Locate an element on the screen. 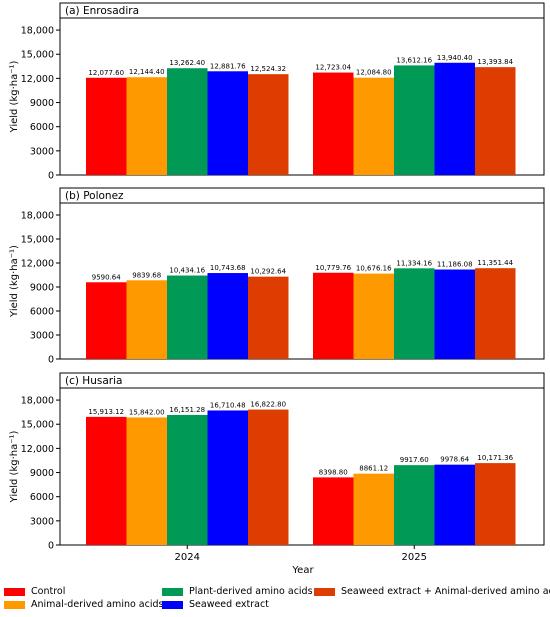  legend-item-control: Control is located at coordinates (34, 591).